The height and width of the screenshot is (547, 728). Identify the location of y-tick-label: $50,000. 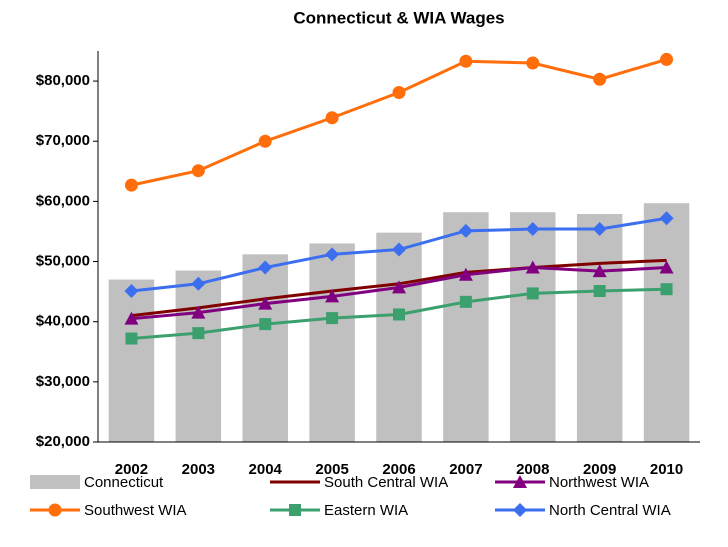
(63, 261).